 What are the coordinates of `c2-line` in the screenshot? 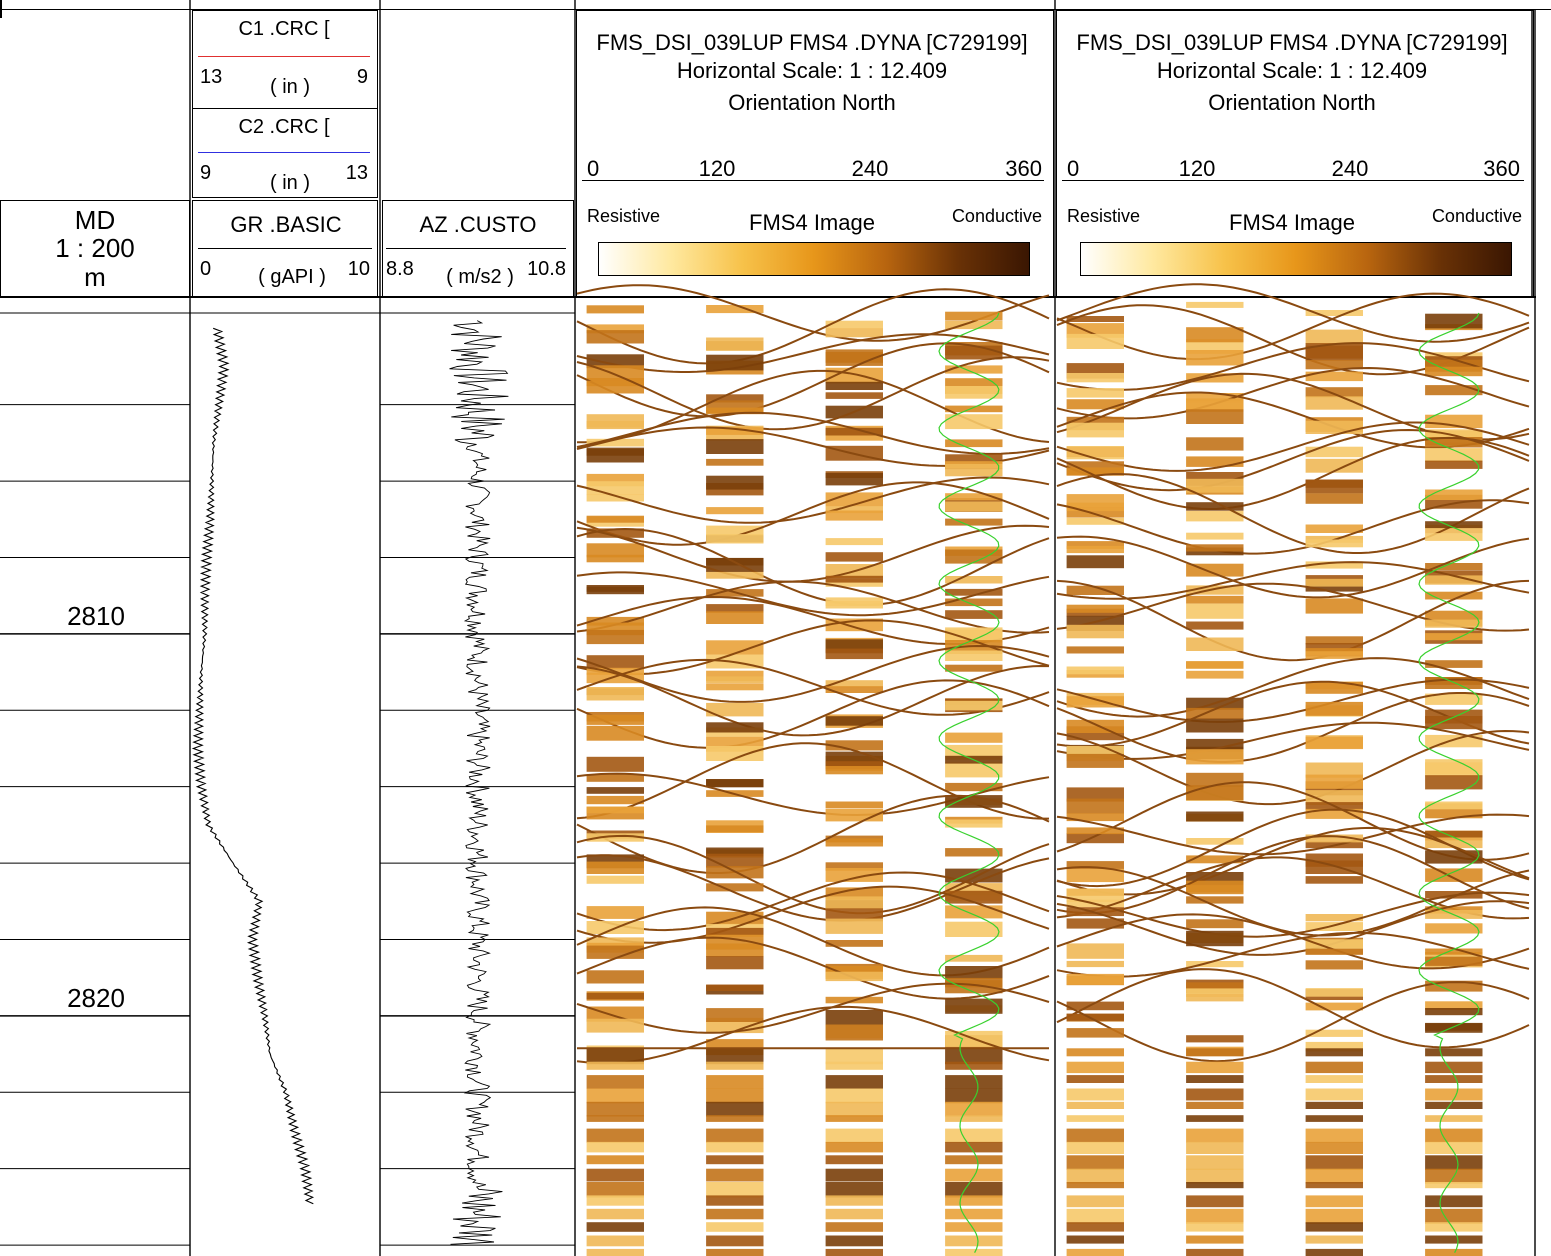 It's located at (284, 152).